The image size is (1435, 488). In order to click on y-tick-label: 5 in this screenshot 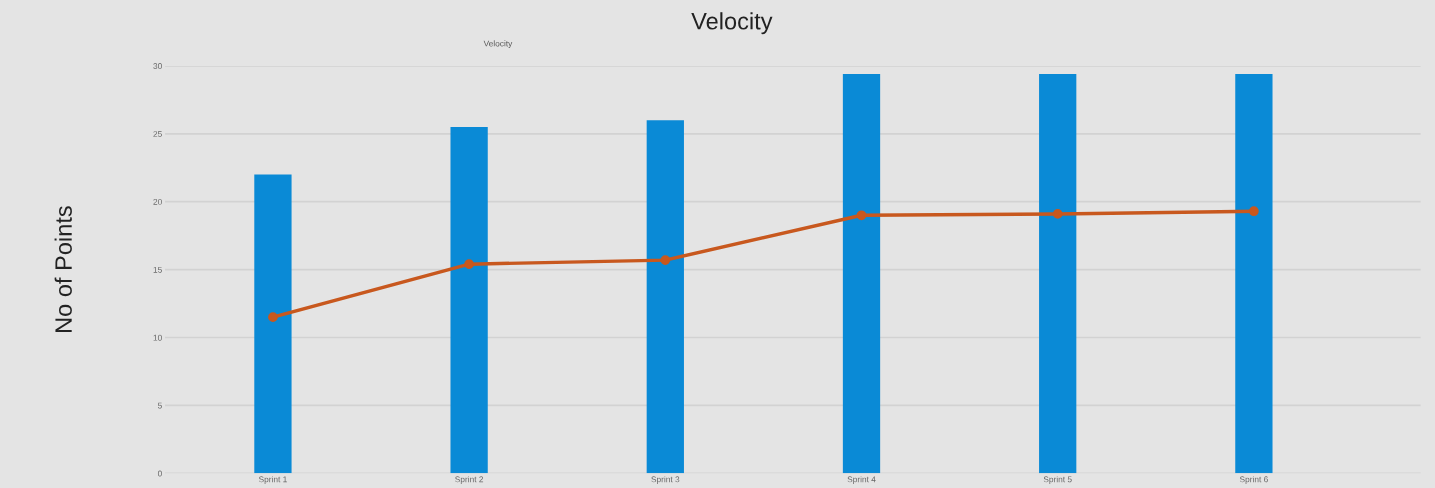, I will do `click(159, 405)`.